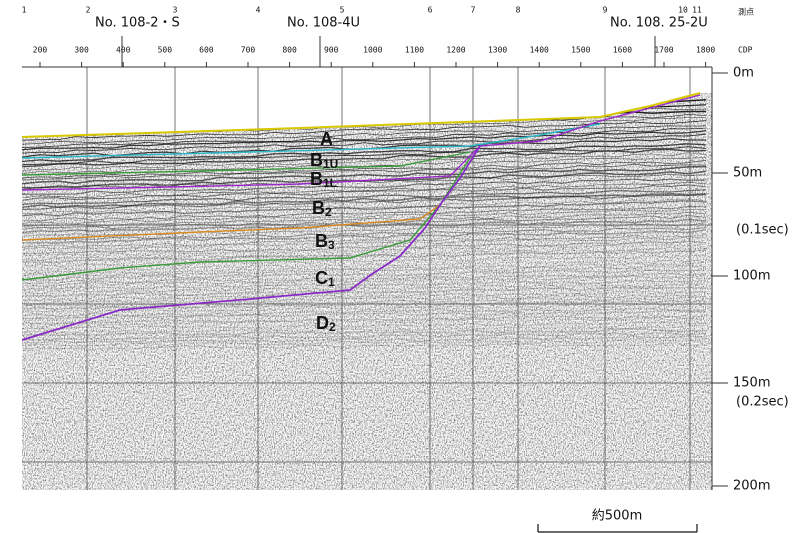 The image size is (807, 533). Describe the element at coordinates (326, 323) in the screenshot. I see `layer-label: D2` at that location.